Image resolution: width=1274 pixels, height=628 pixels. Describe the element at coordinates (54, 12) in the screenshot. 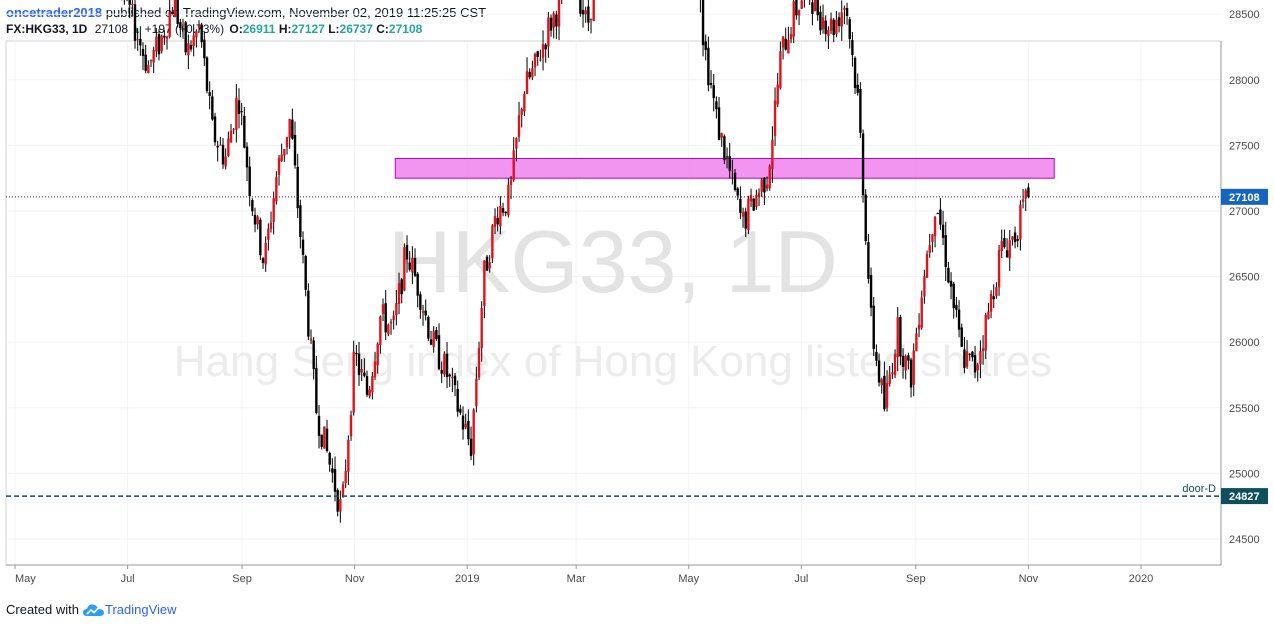

I see `author-link: oncetrader2018` at that location.